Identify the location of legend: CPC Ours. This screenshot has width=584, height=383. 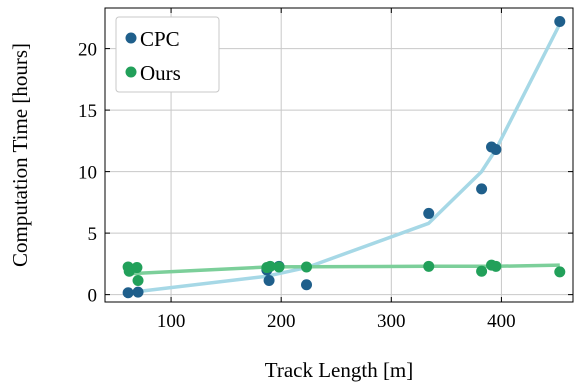
(167, 54).